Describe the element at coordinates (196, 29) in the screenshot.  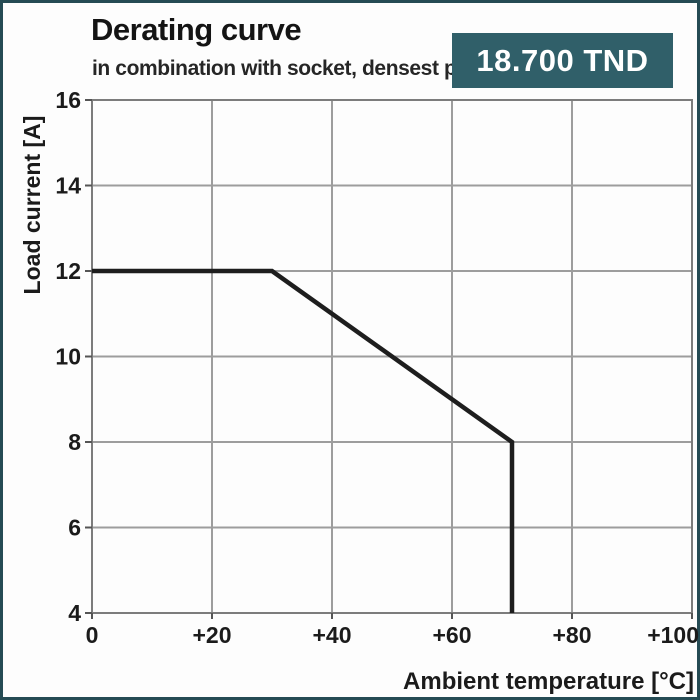
I see `chart-title: Derating curve` at that location.